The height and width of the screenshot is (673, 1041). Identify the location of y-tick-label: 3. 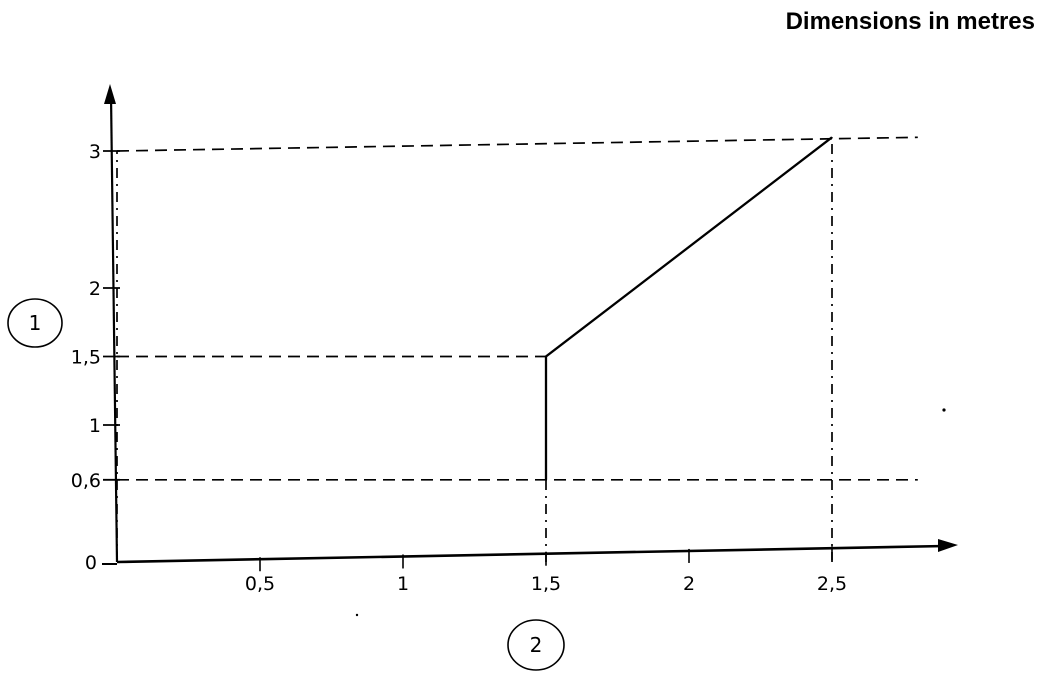
(95, 152).